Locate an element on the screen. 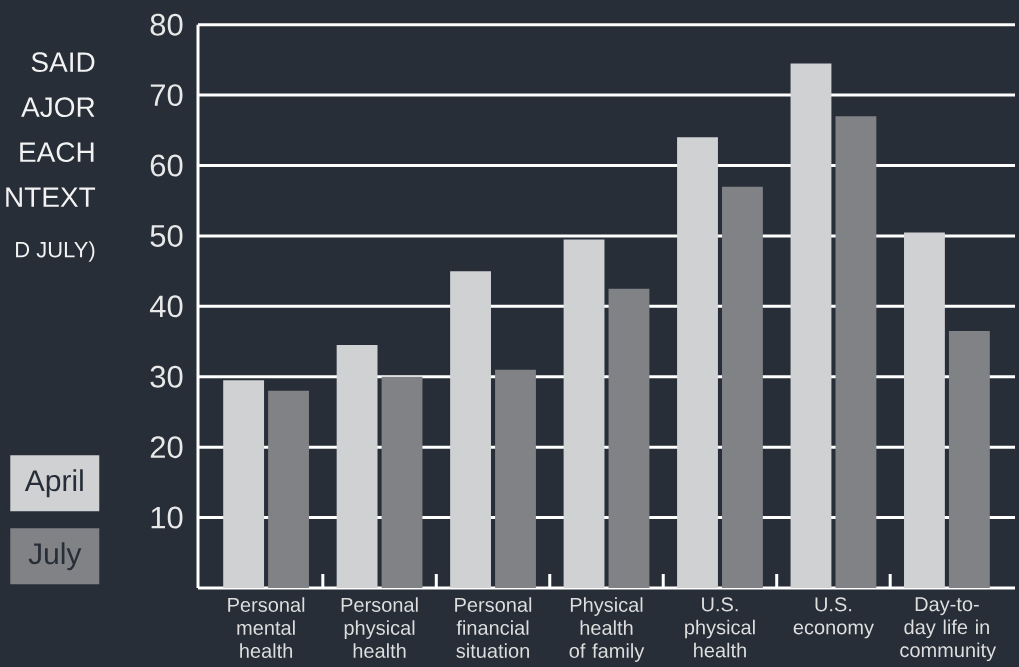 The height and width of the screenshot is (667, 1019). y-tick-label: 20 is located at coordinates (166, 447).